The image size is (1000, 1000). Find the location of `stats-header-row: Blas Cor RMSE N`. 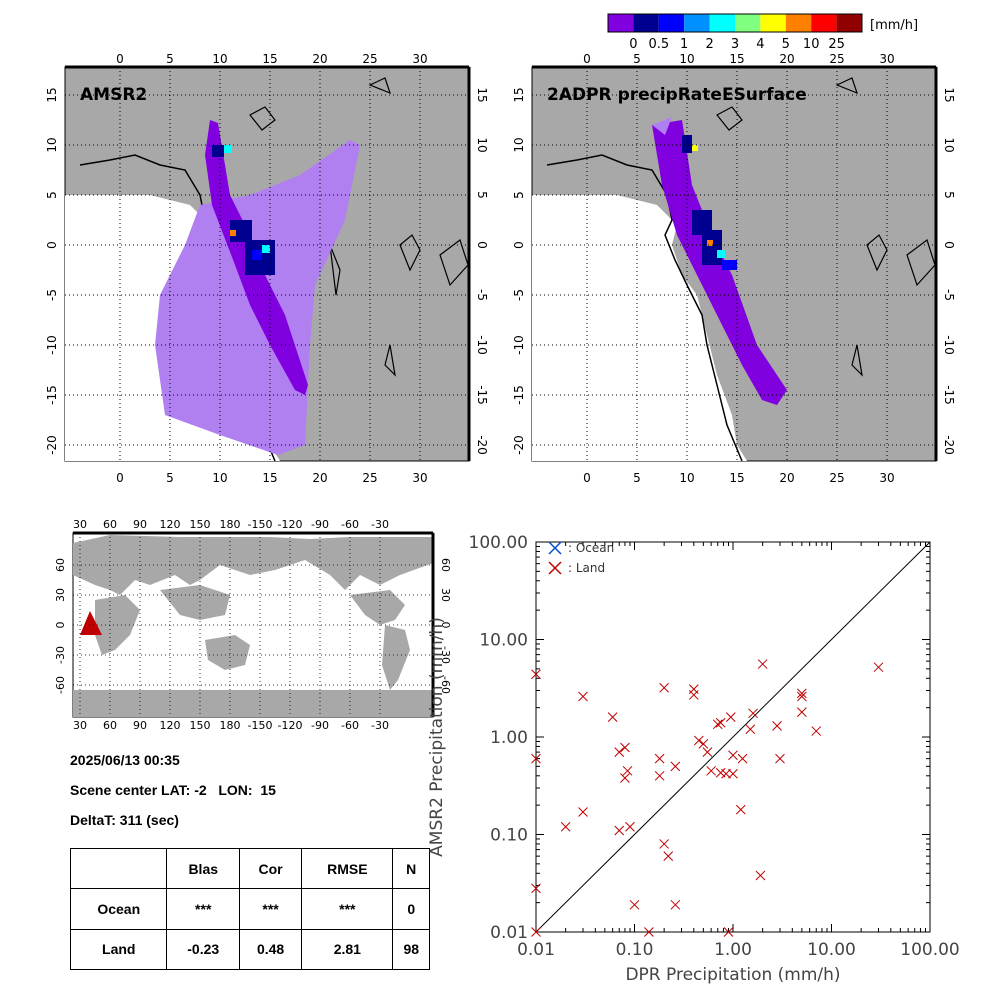

stats-header-row: Blas Cor RMSE N is located at coordinates (249, 868).